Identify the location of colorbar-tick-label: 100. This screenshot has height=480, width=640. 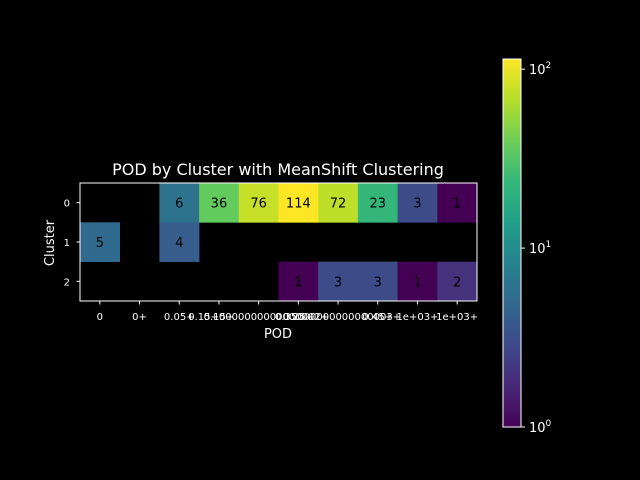
(540, 427).